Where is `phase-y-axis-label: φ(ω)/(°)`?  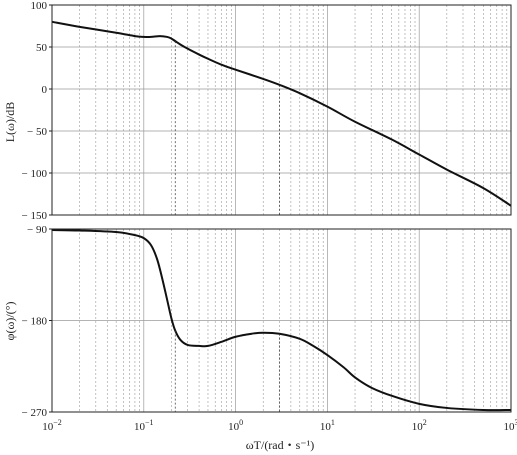
phase-y-axis-label: φ(ω)/(°) is located at coordinates (10, 321).